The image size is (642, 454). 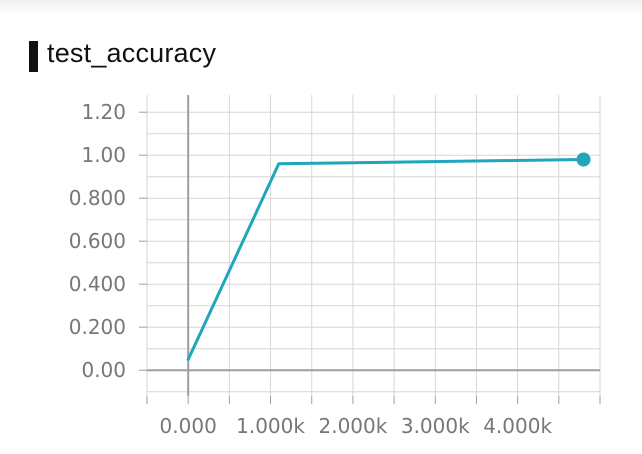 I want to click on title-accent-bar, so click(x=33, y=56).